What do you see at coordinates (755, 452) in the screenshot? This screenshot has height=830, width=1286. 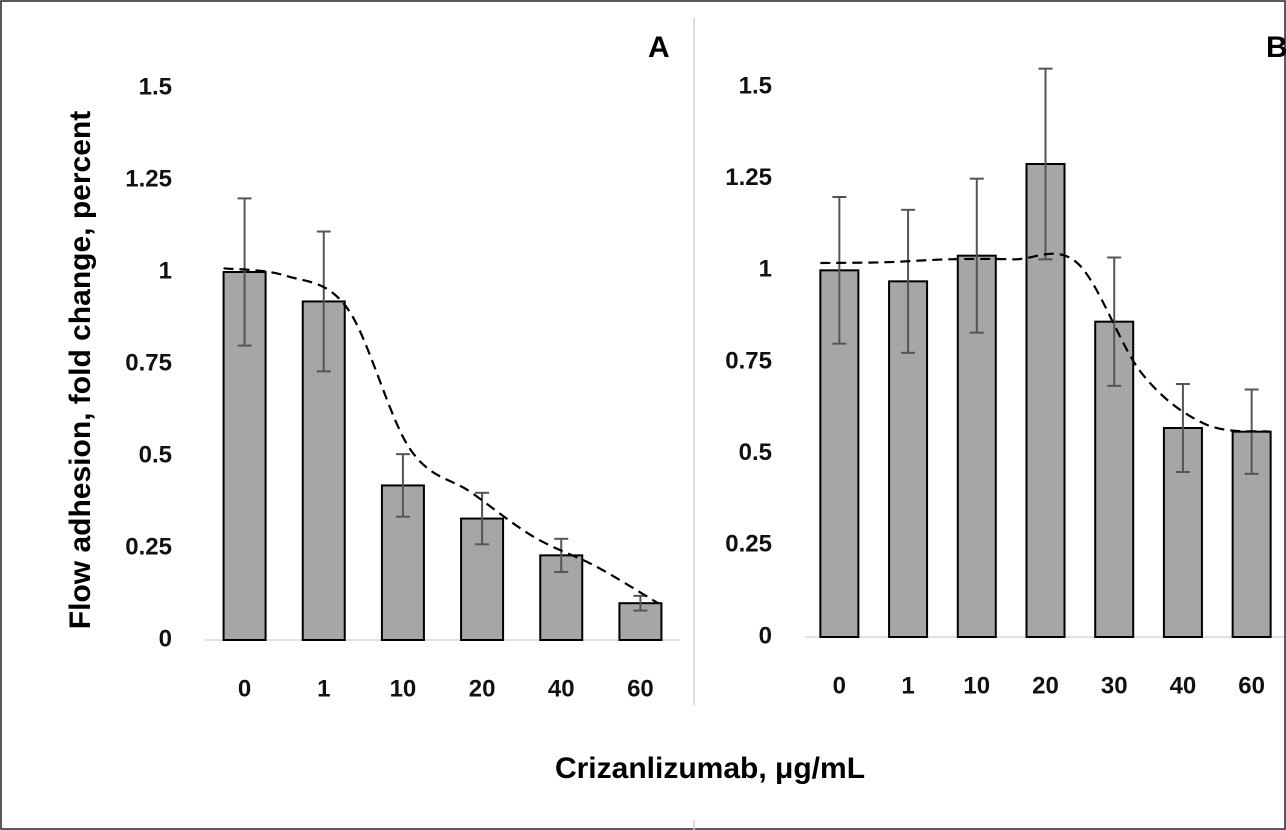 I see `panel-b-y-tick-label: 0.5` at bounding box center [755, 452].